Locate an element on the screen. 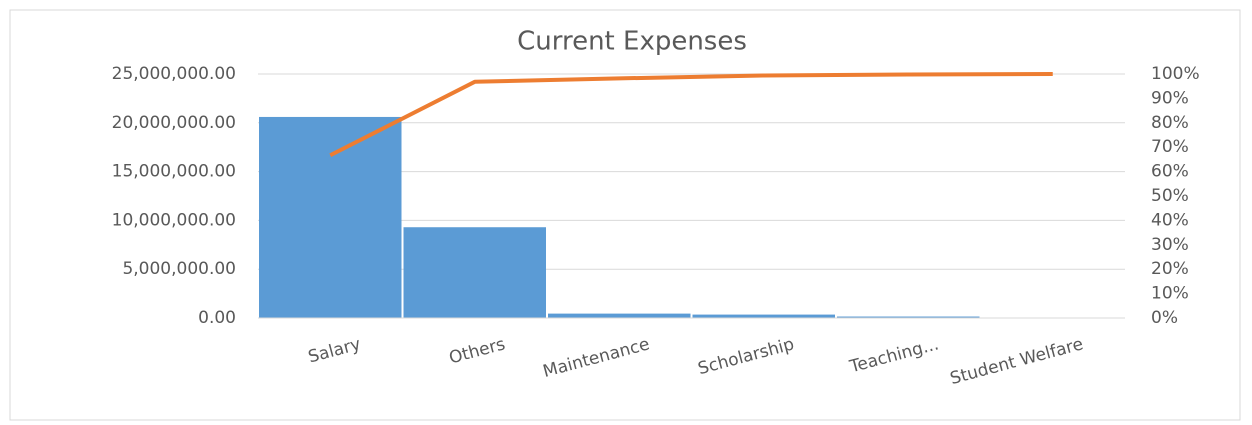 The height and width of the screenshot is (425, 1252). y2-tick-label: 0% is located at coordinates (1164, 318).